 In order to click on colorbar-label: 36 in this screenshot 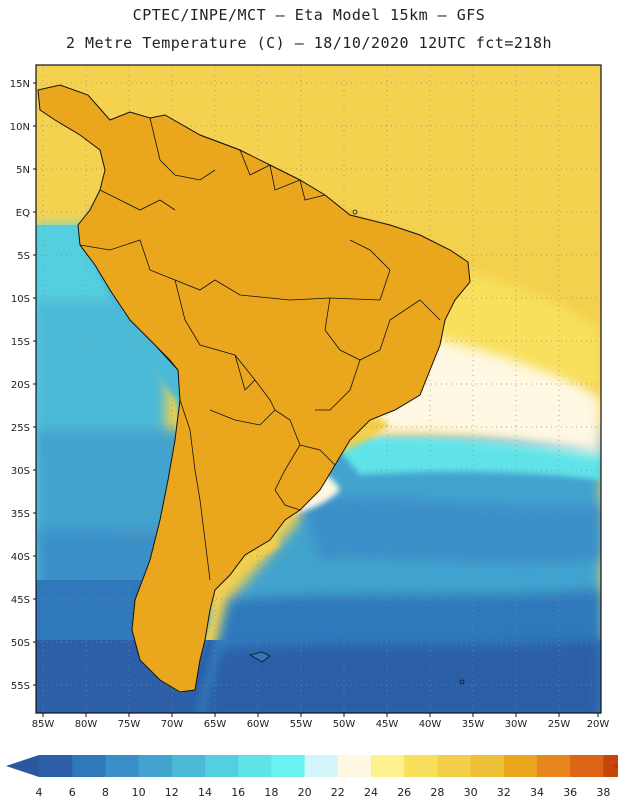, I will do `click(570, 792)`.